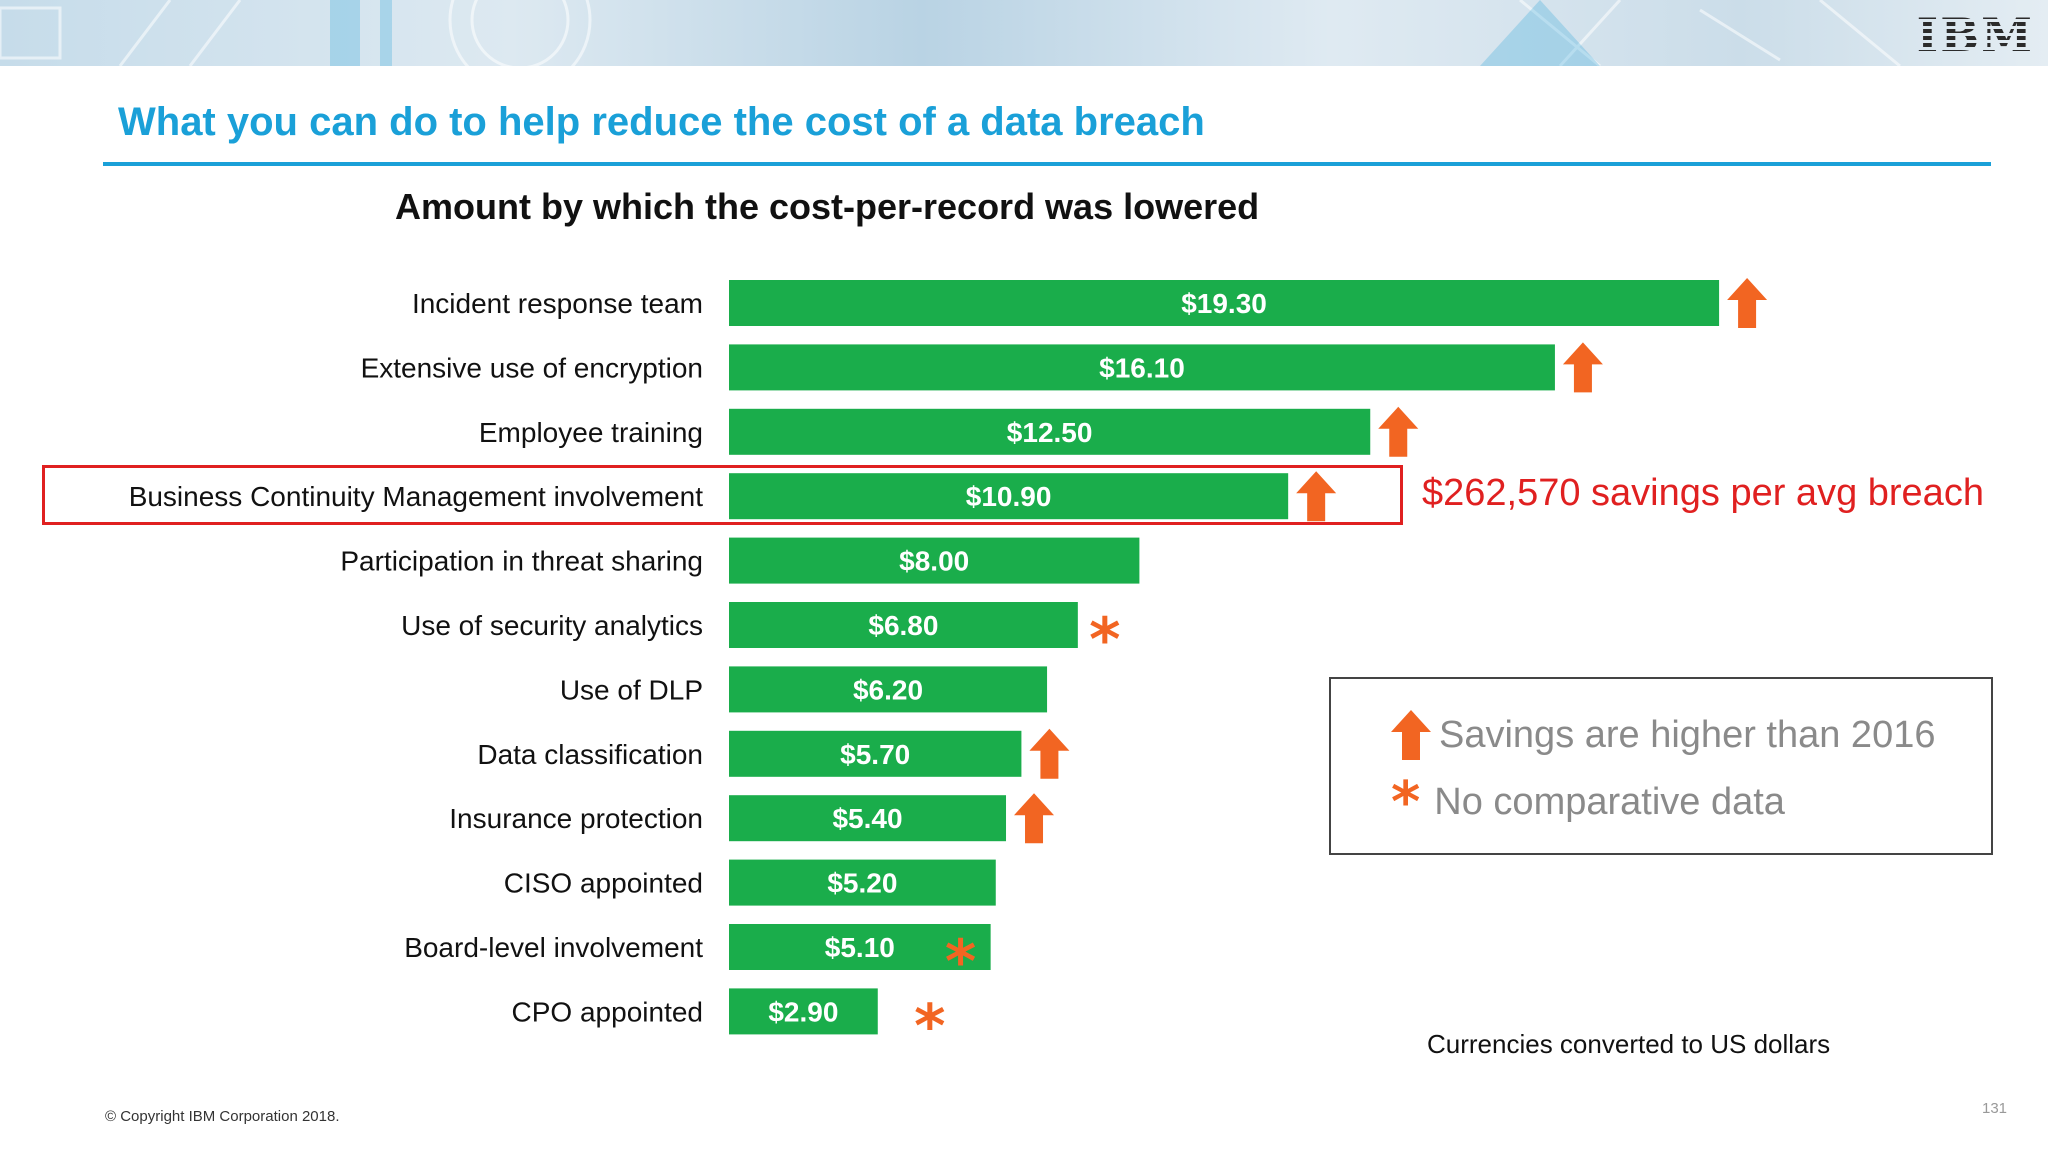 This screenshot has height=1152, width=2048. Describe the element at coordinates (557, 303) in the screenshot. I see `category-label: Incident response team` at that location.